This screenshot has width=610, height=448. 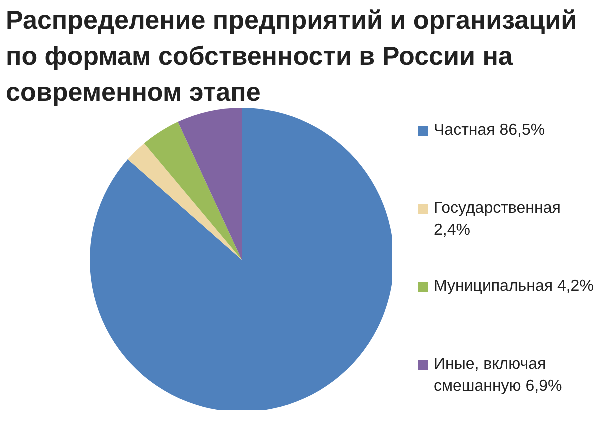 What do you see at coordinates (498, 220) in the screenshot?
I see `legend-label: Государственная 2,4%` at bounding box center [498, 220].